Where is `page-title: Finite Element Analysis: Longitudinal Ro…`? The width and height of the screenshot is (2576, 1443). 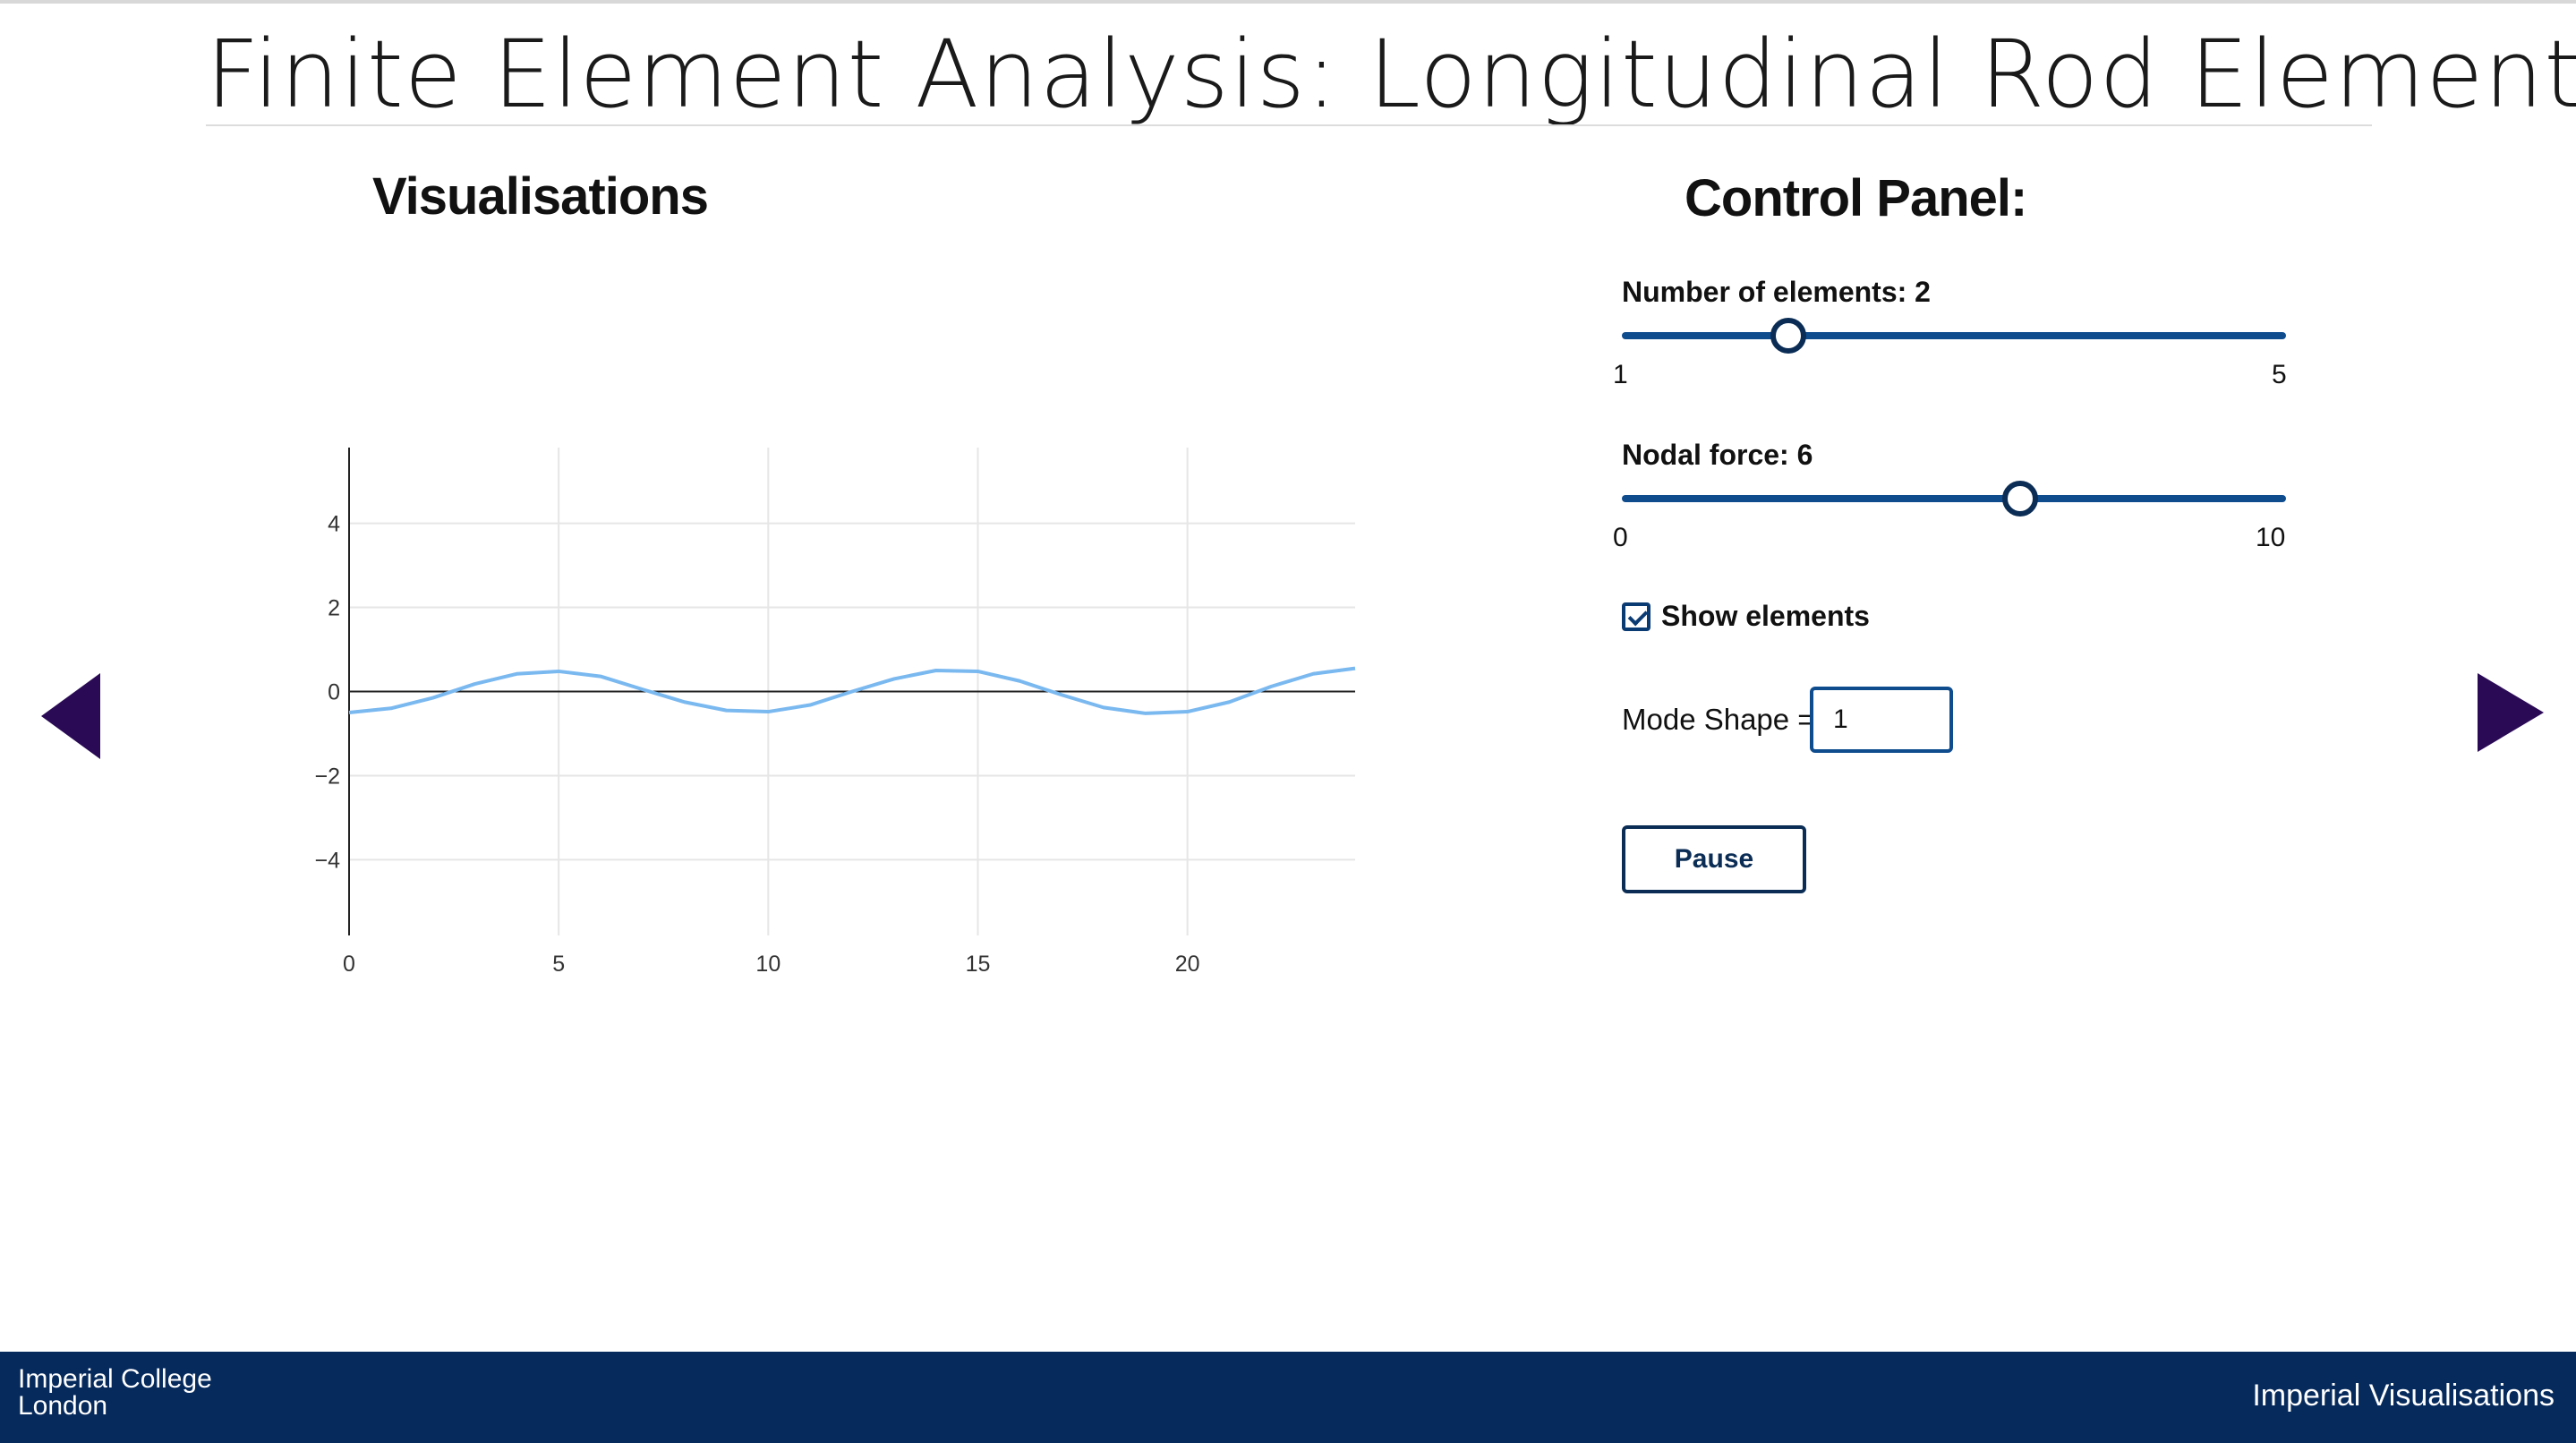
page-title: Finite Element Analysis: Longitudinal Ro… is located at coordinates (1391, 74).